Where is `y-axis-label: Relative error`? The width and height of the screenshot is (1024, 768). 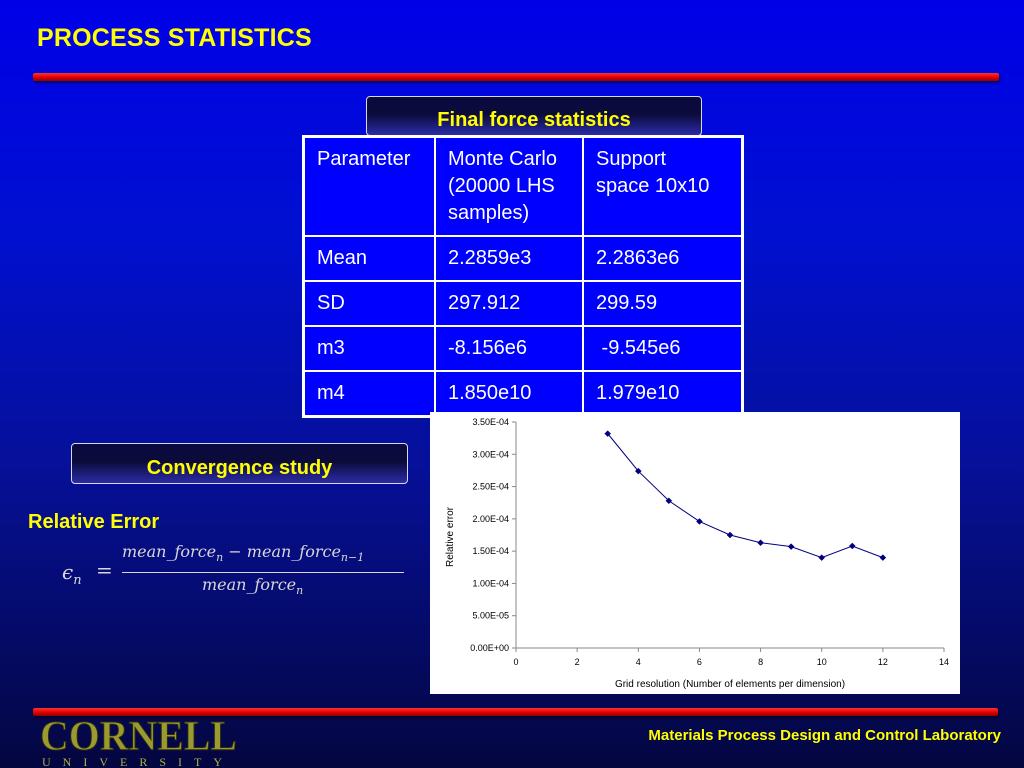
y-axis-label: Relative error is located at coordinates (450, 536).